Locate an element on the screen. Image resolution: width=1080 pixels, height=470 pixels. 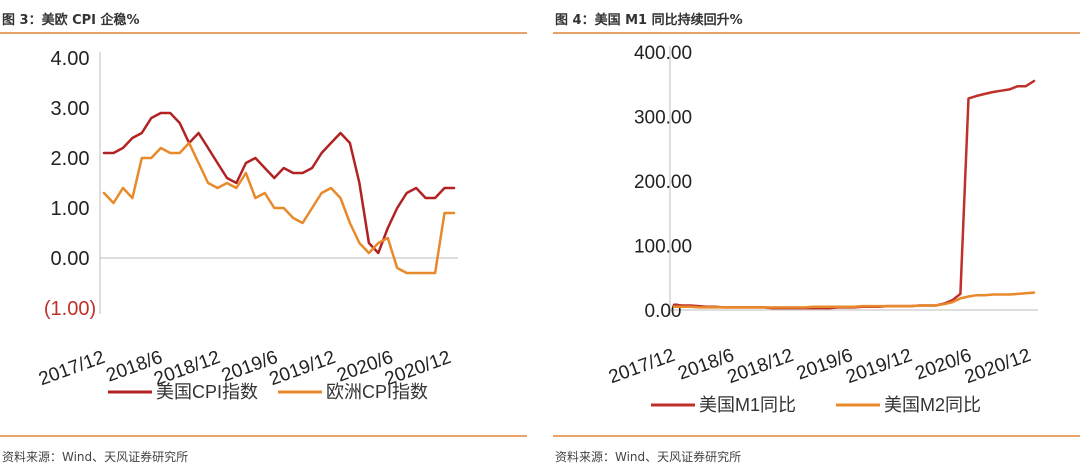
y-tick-label: 2.00 is located at coordinates (70, 159).